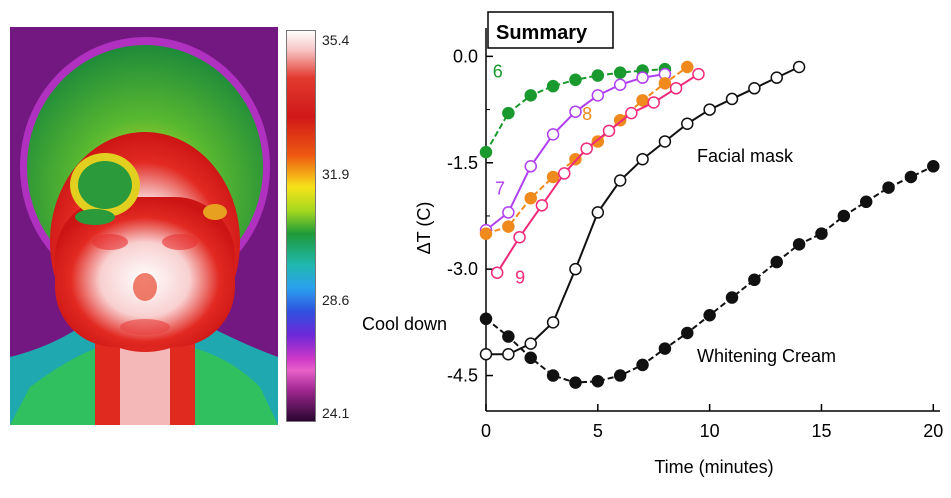 This screenshot has height=498, width=951. Describe the element at coordinates (933, 431) in the screenshot. I see `x-tick-label: 20` at that location.